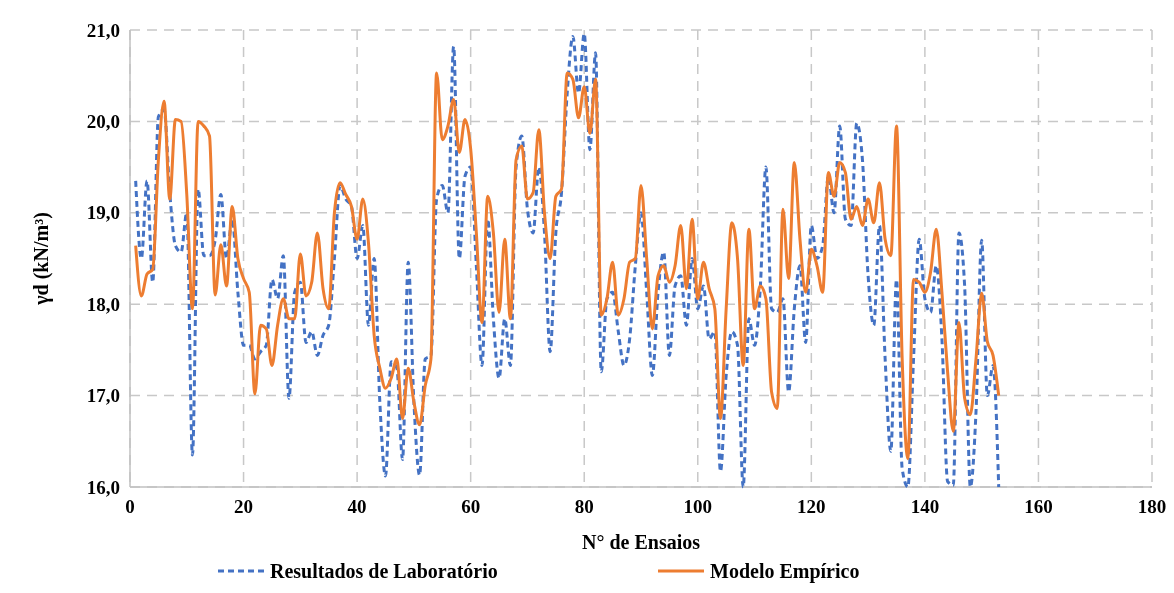 The width and height of the screenshot is (1174, 593). What do you see at coordinates (698, 506) in the screenshot?
I see `x-tick-label: 100` at bounding box center [698, 506].